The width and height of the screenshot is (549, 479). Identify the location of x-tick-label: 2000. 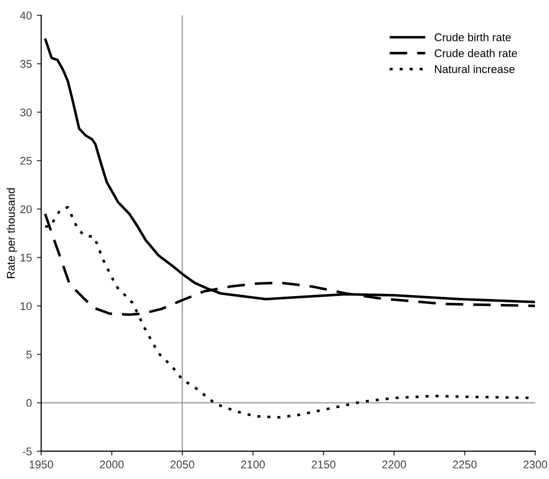
(112, 464).